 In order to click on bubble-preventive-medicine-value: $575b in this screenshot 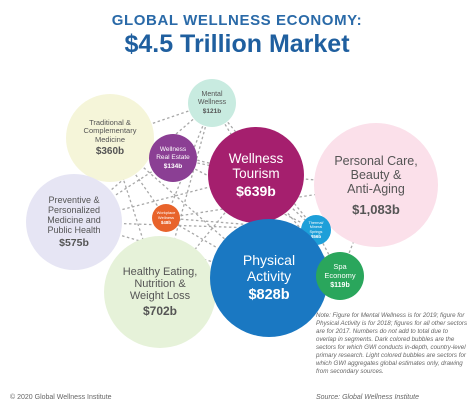, I will do `click(74, 243)`.